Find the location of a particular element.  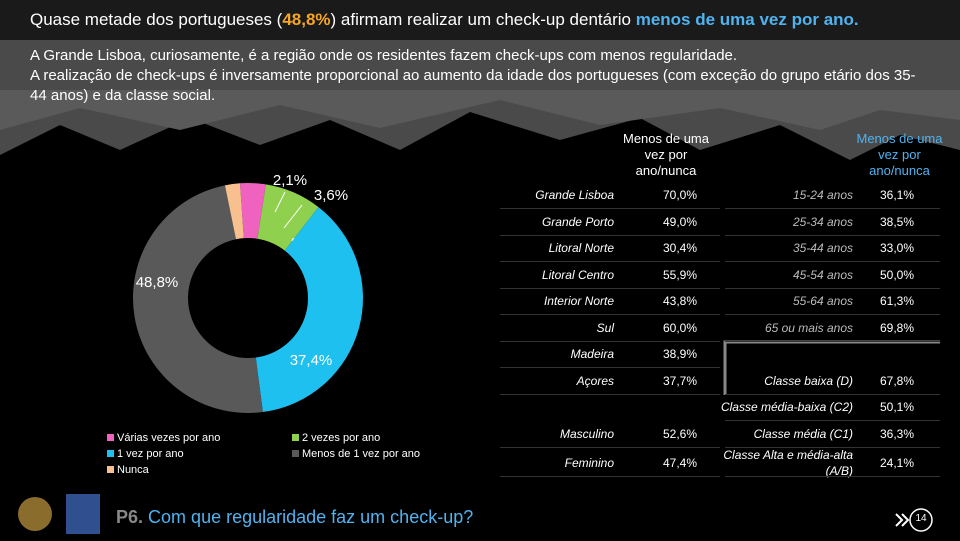

row-label: Masculino is located at coordinates (586, 434).